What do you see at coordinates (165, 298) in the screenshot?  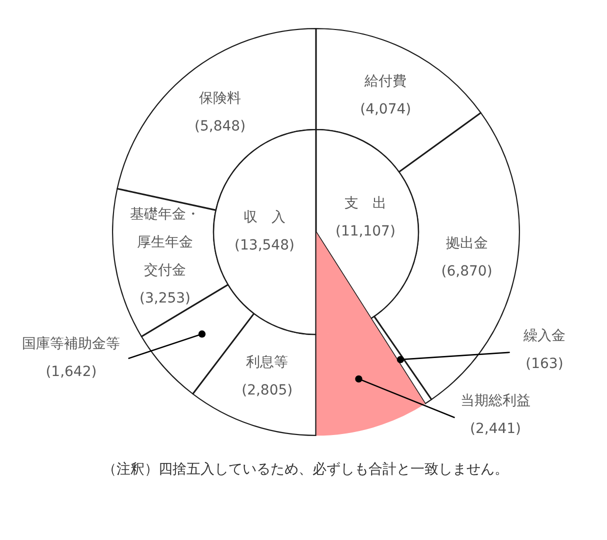 I see `data-label: (3,253)` at bounding box center [165, 298].